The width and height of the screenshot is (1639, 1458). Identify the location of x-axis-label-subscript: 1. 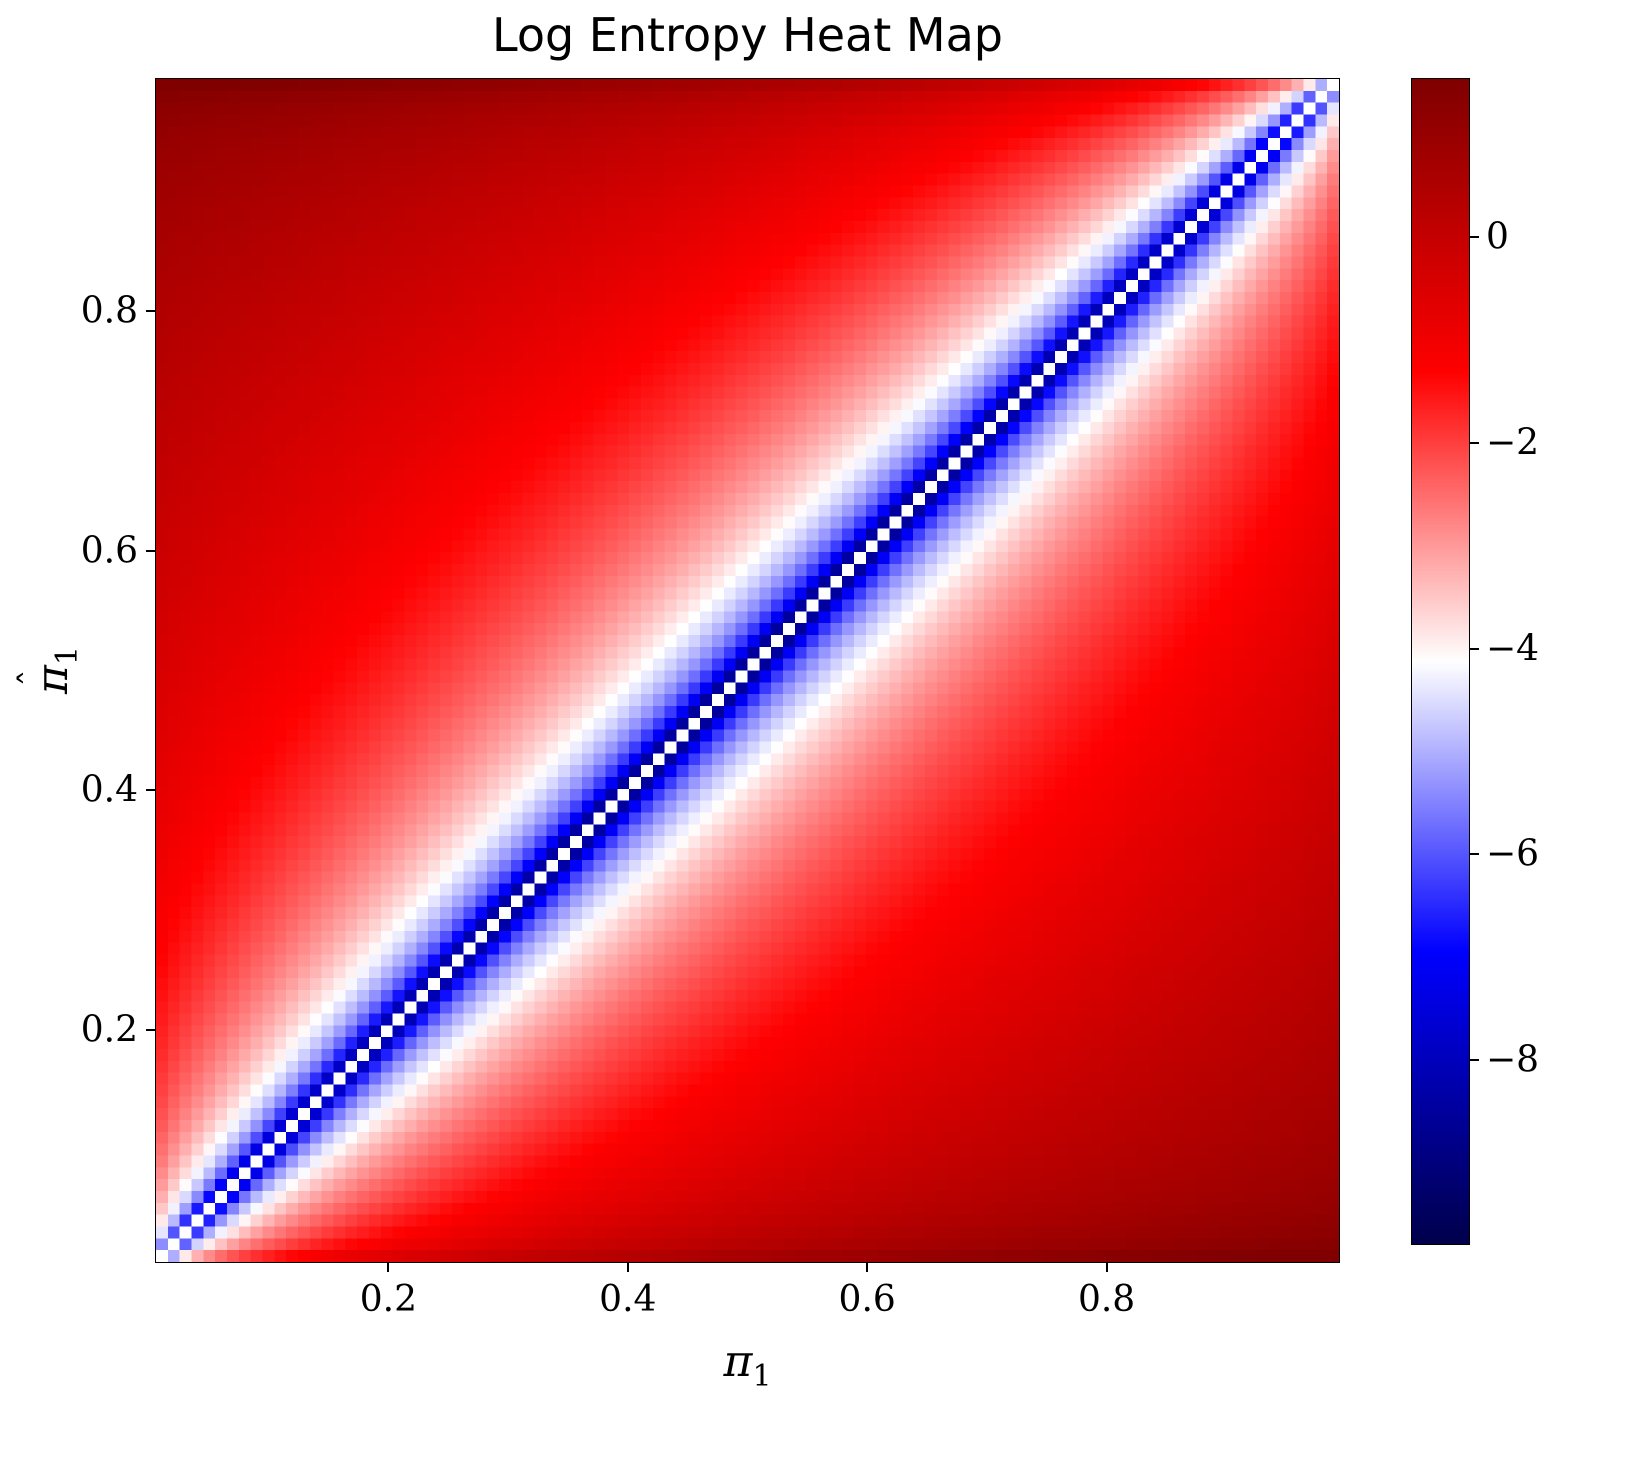
(762, 1376).